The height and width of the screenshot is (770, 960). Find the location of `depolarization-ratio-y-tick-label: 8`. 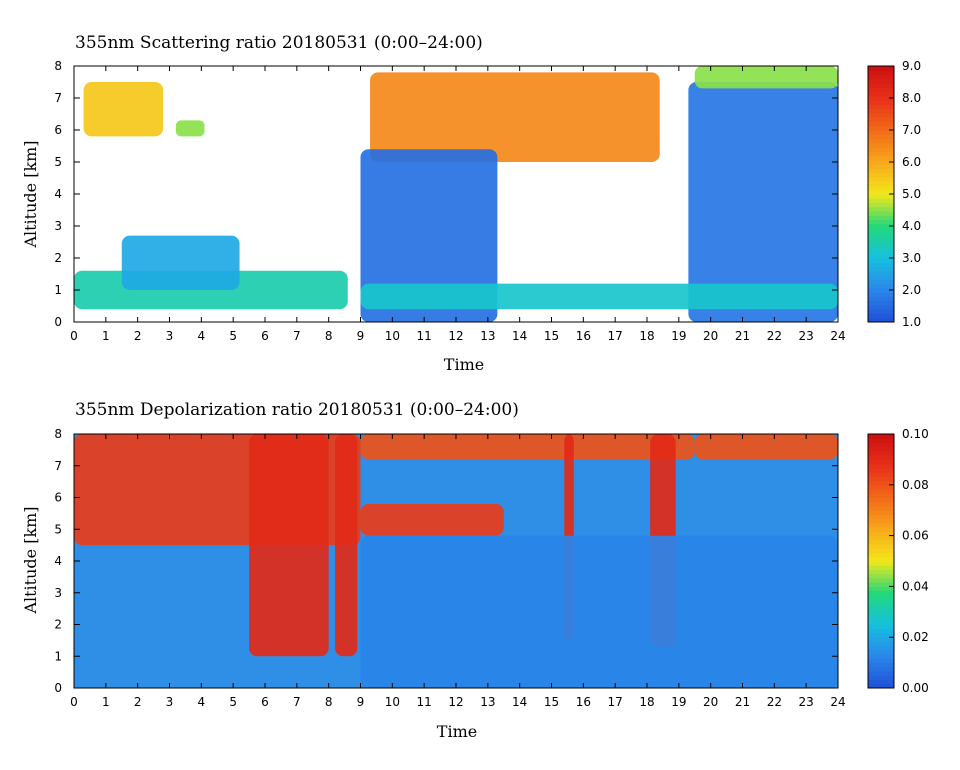

depolarization-ratio-y-tick-label: 8 is located at coordinates (58, 434).